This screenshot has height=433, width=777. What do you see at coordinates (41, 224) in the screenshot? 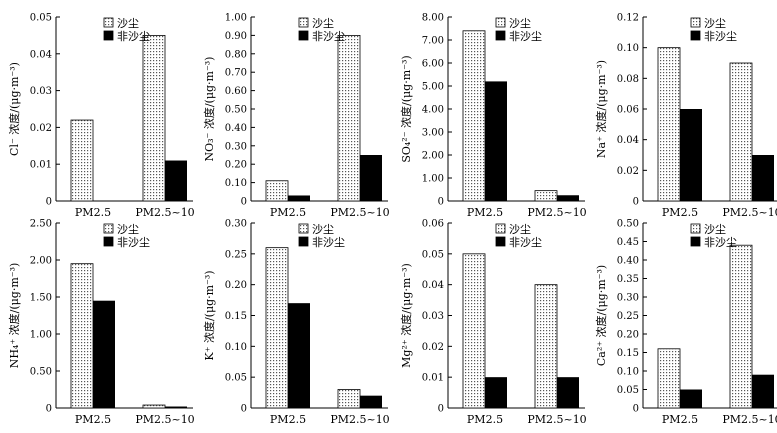
I see `y-tick-label: 2.50` at bounding box center [41, 224].